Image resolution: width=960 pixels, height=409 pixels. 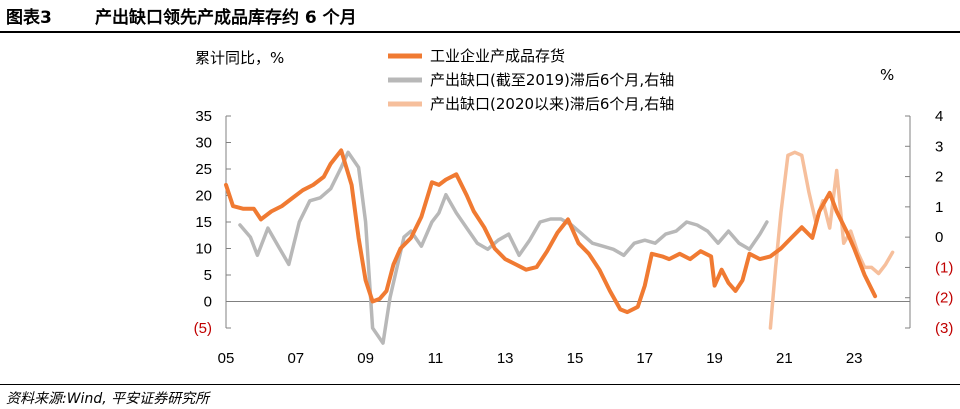 I want to click on legend-label: 工业企业产成品存货, so click(x=497, y=56).